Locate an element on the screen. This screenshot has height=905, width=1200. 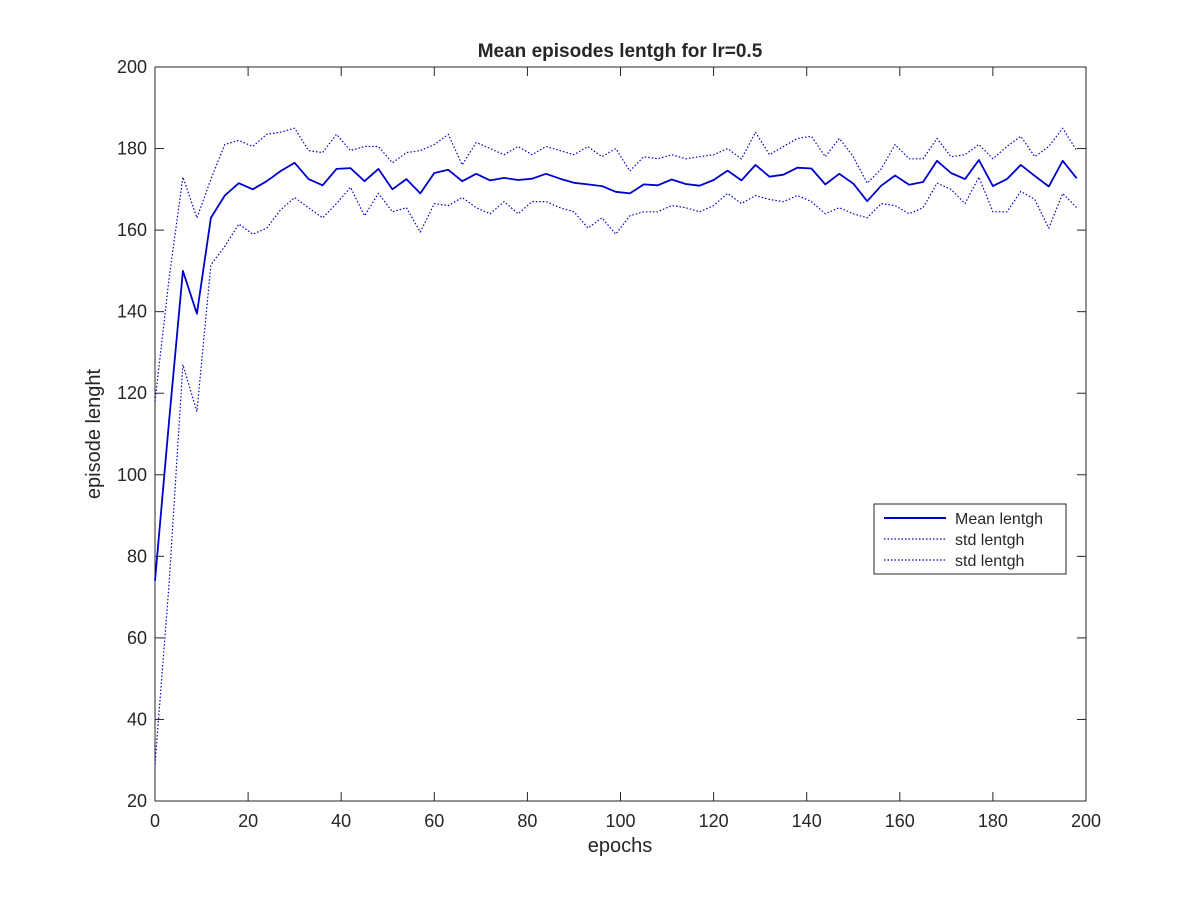
legend-label-std-upper: std lentgh is located at coordinates (989, 540).